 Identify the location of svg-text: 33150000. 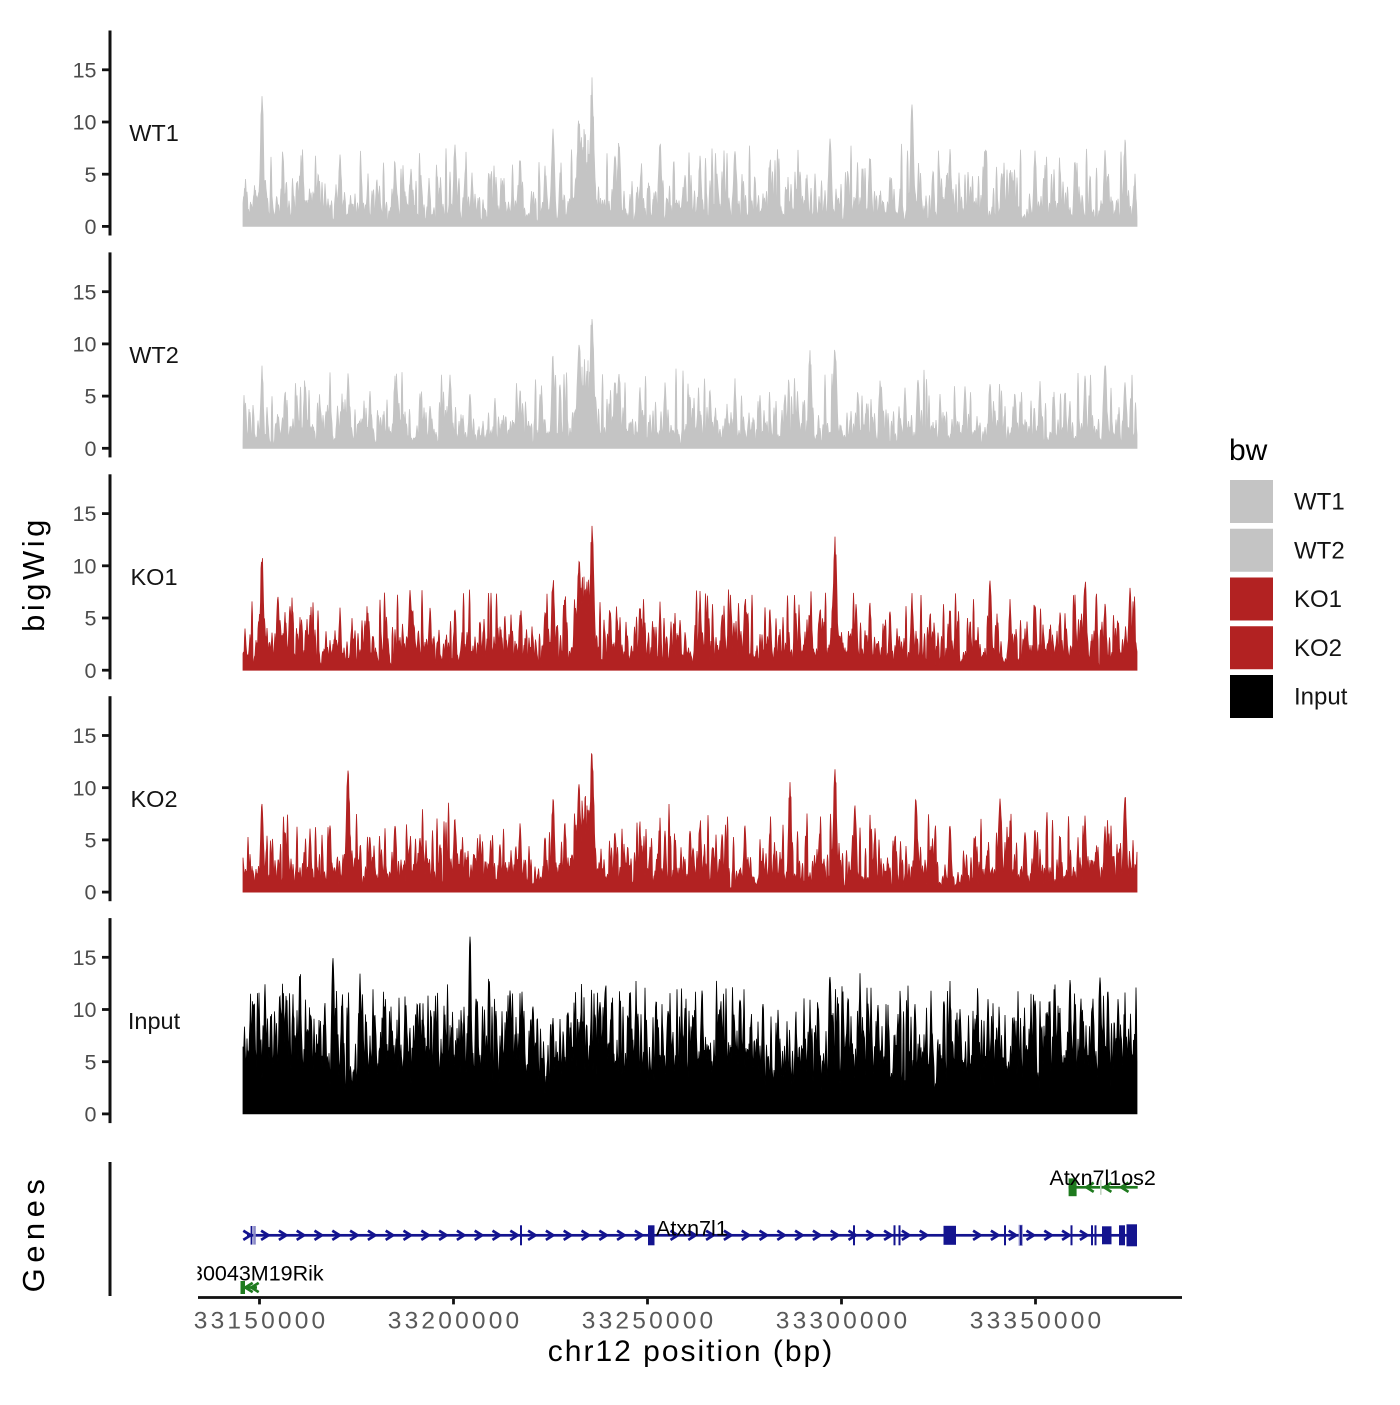
(261, 1321).